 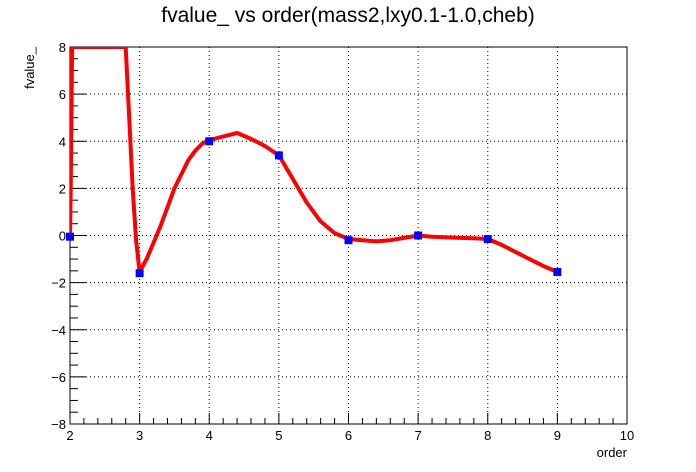 I want to click on y-tick-label: −2, so click(x=58, y=283).